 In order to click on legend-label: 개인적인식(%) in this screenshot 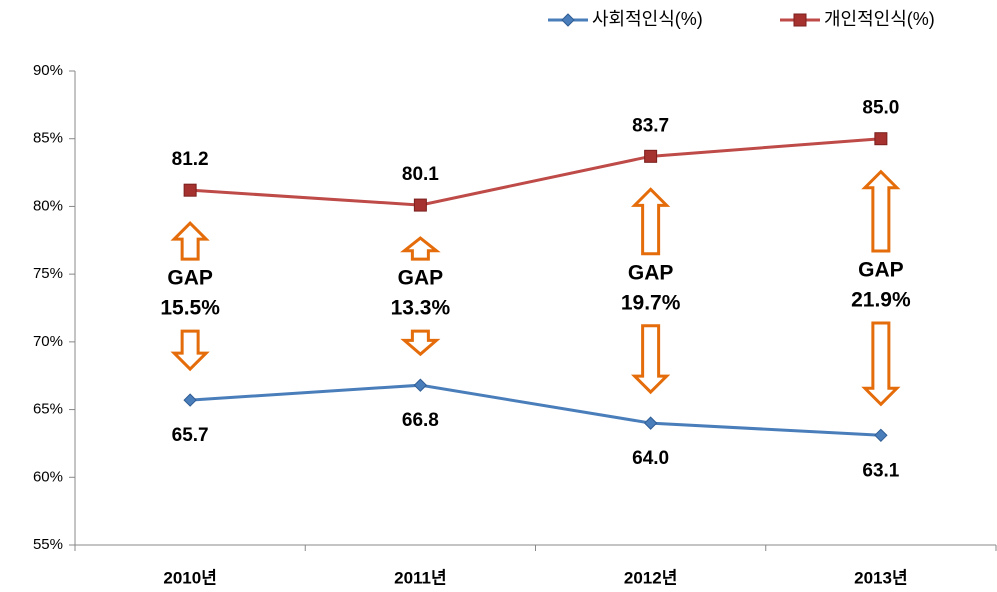, I will do `click(879, 19)`.